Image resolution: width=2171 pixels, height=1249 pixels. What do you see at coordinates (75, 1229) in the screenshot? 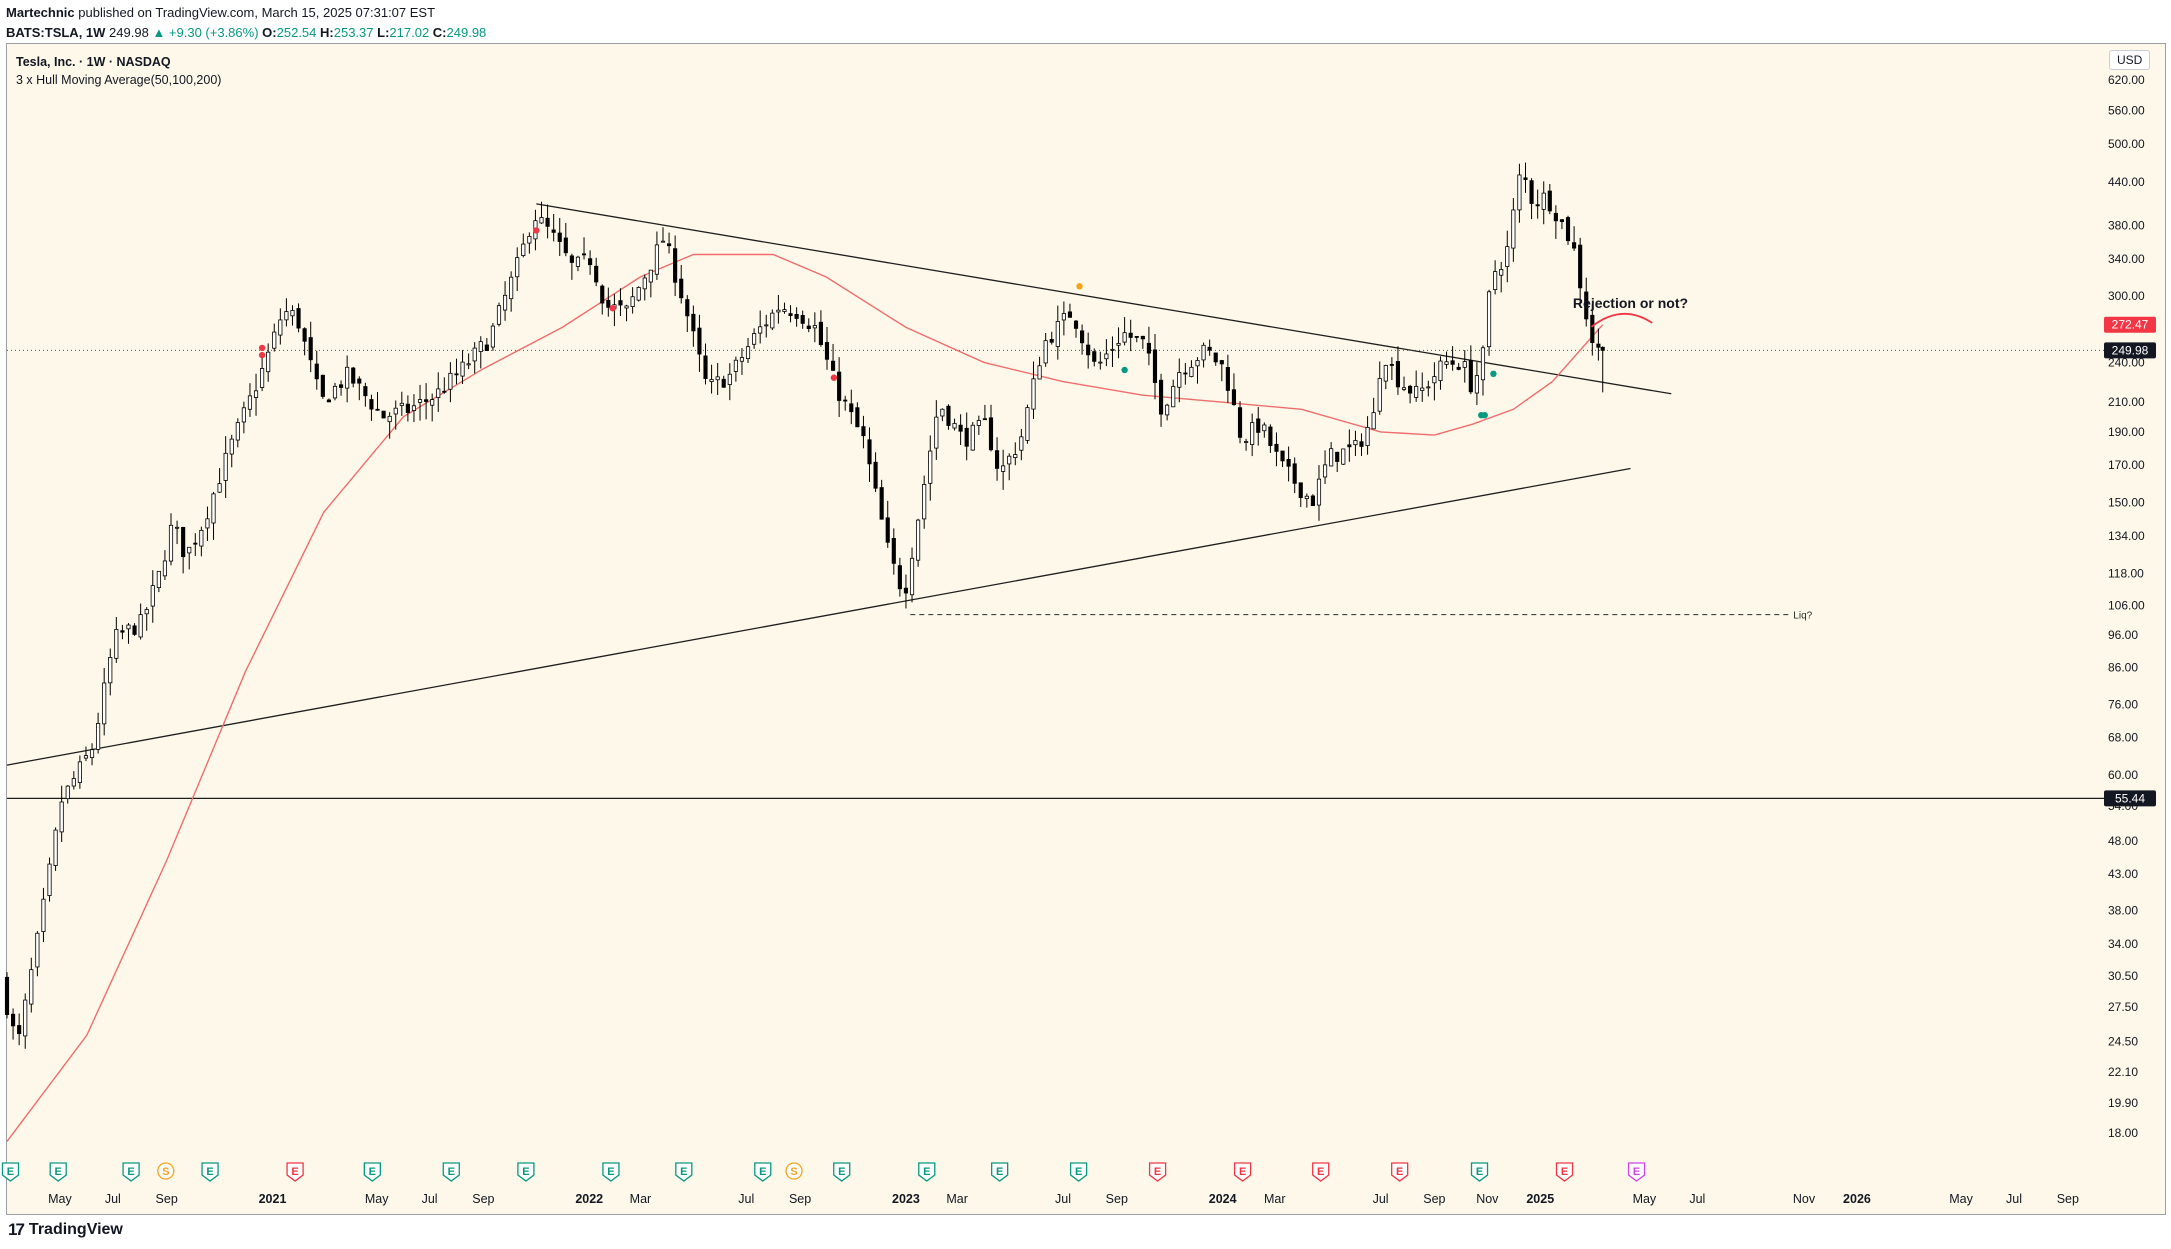
I see `tradingview-brand: TradingView` at bounding box center [75, 1229].